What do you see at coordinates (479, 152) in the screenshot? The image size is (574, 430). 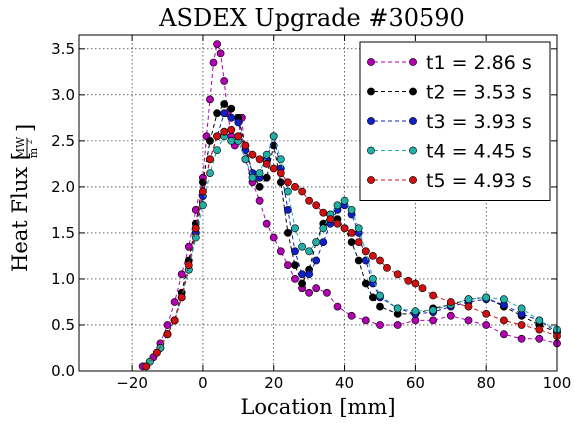 I see `legend-label: t4 = 4.45 s` at bounding box center [479, 152].